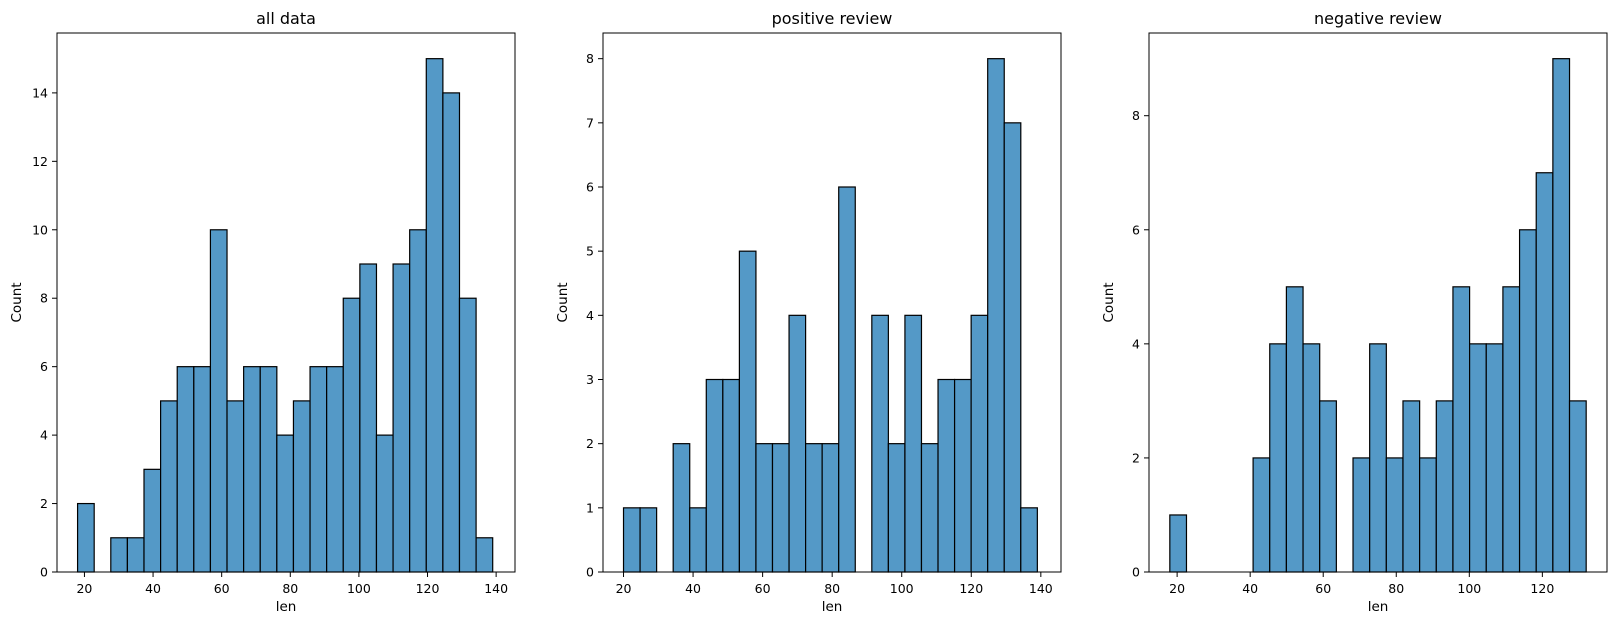 The image size is (1616, 624). Describe the element at coordinates (832, 18) in the screenshot. I see `chart-title: positive review` at that location.